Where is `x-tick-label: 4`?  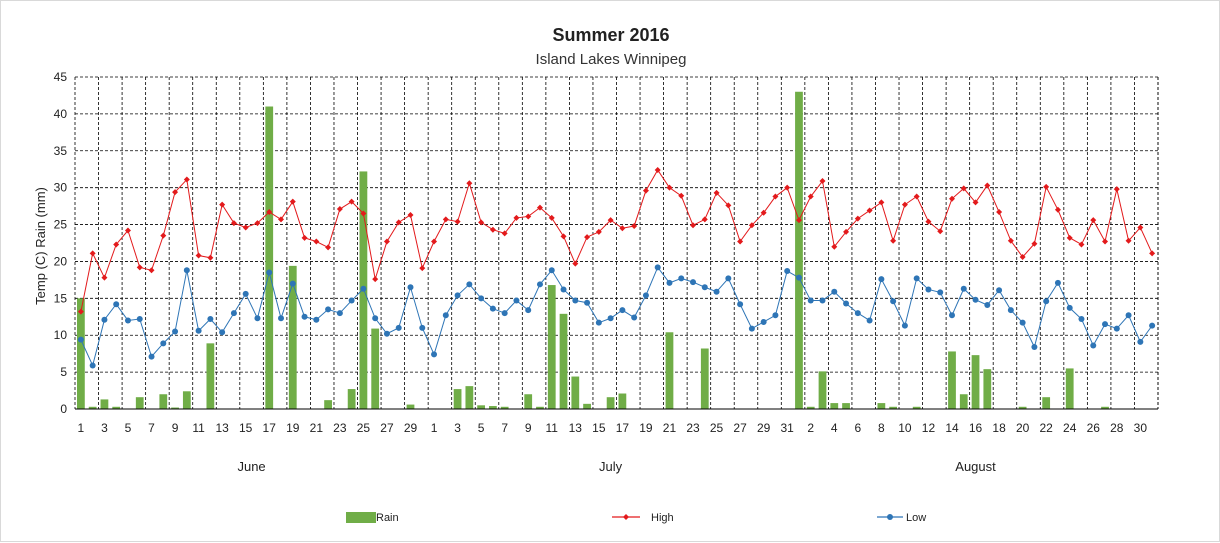 x-tick-label: 4 is located at coordinates (834, 428).